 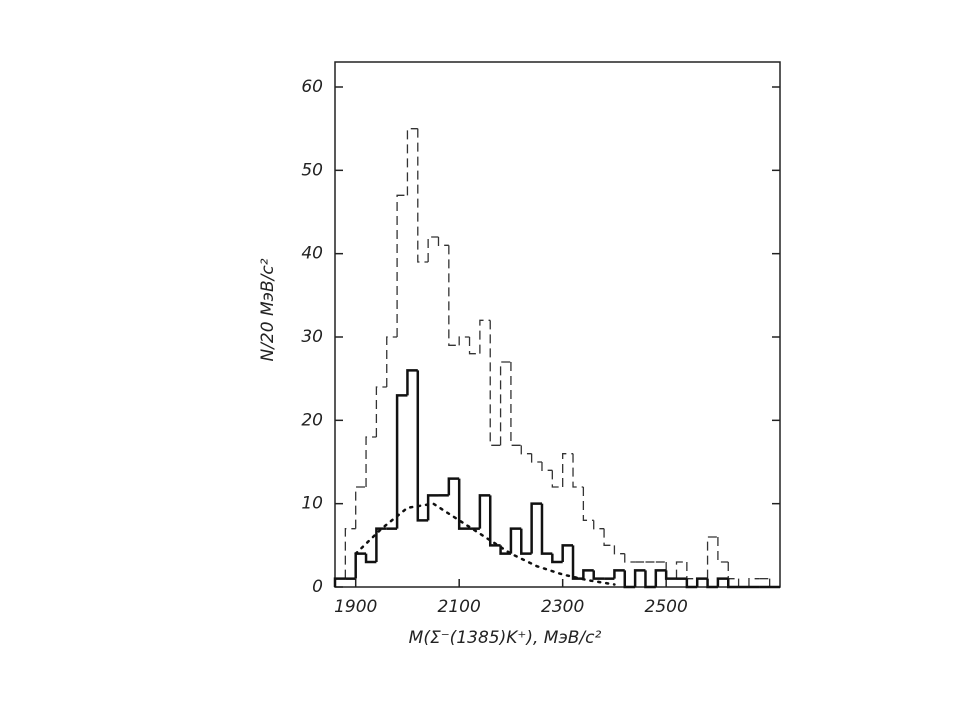 I want to click on y-tick-label: 60, so click(x=312, y=87).